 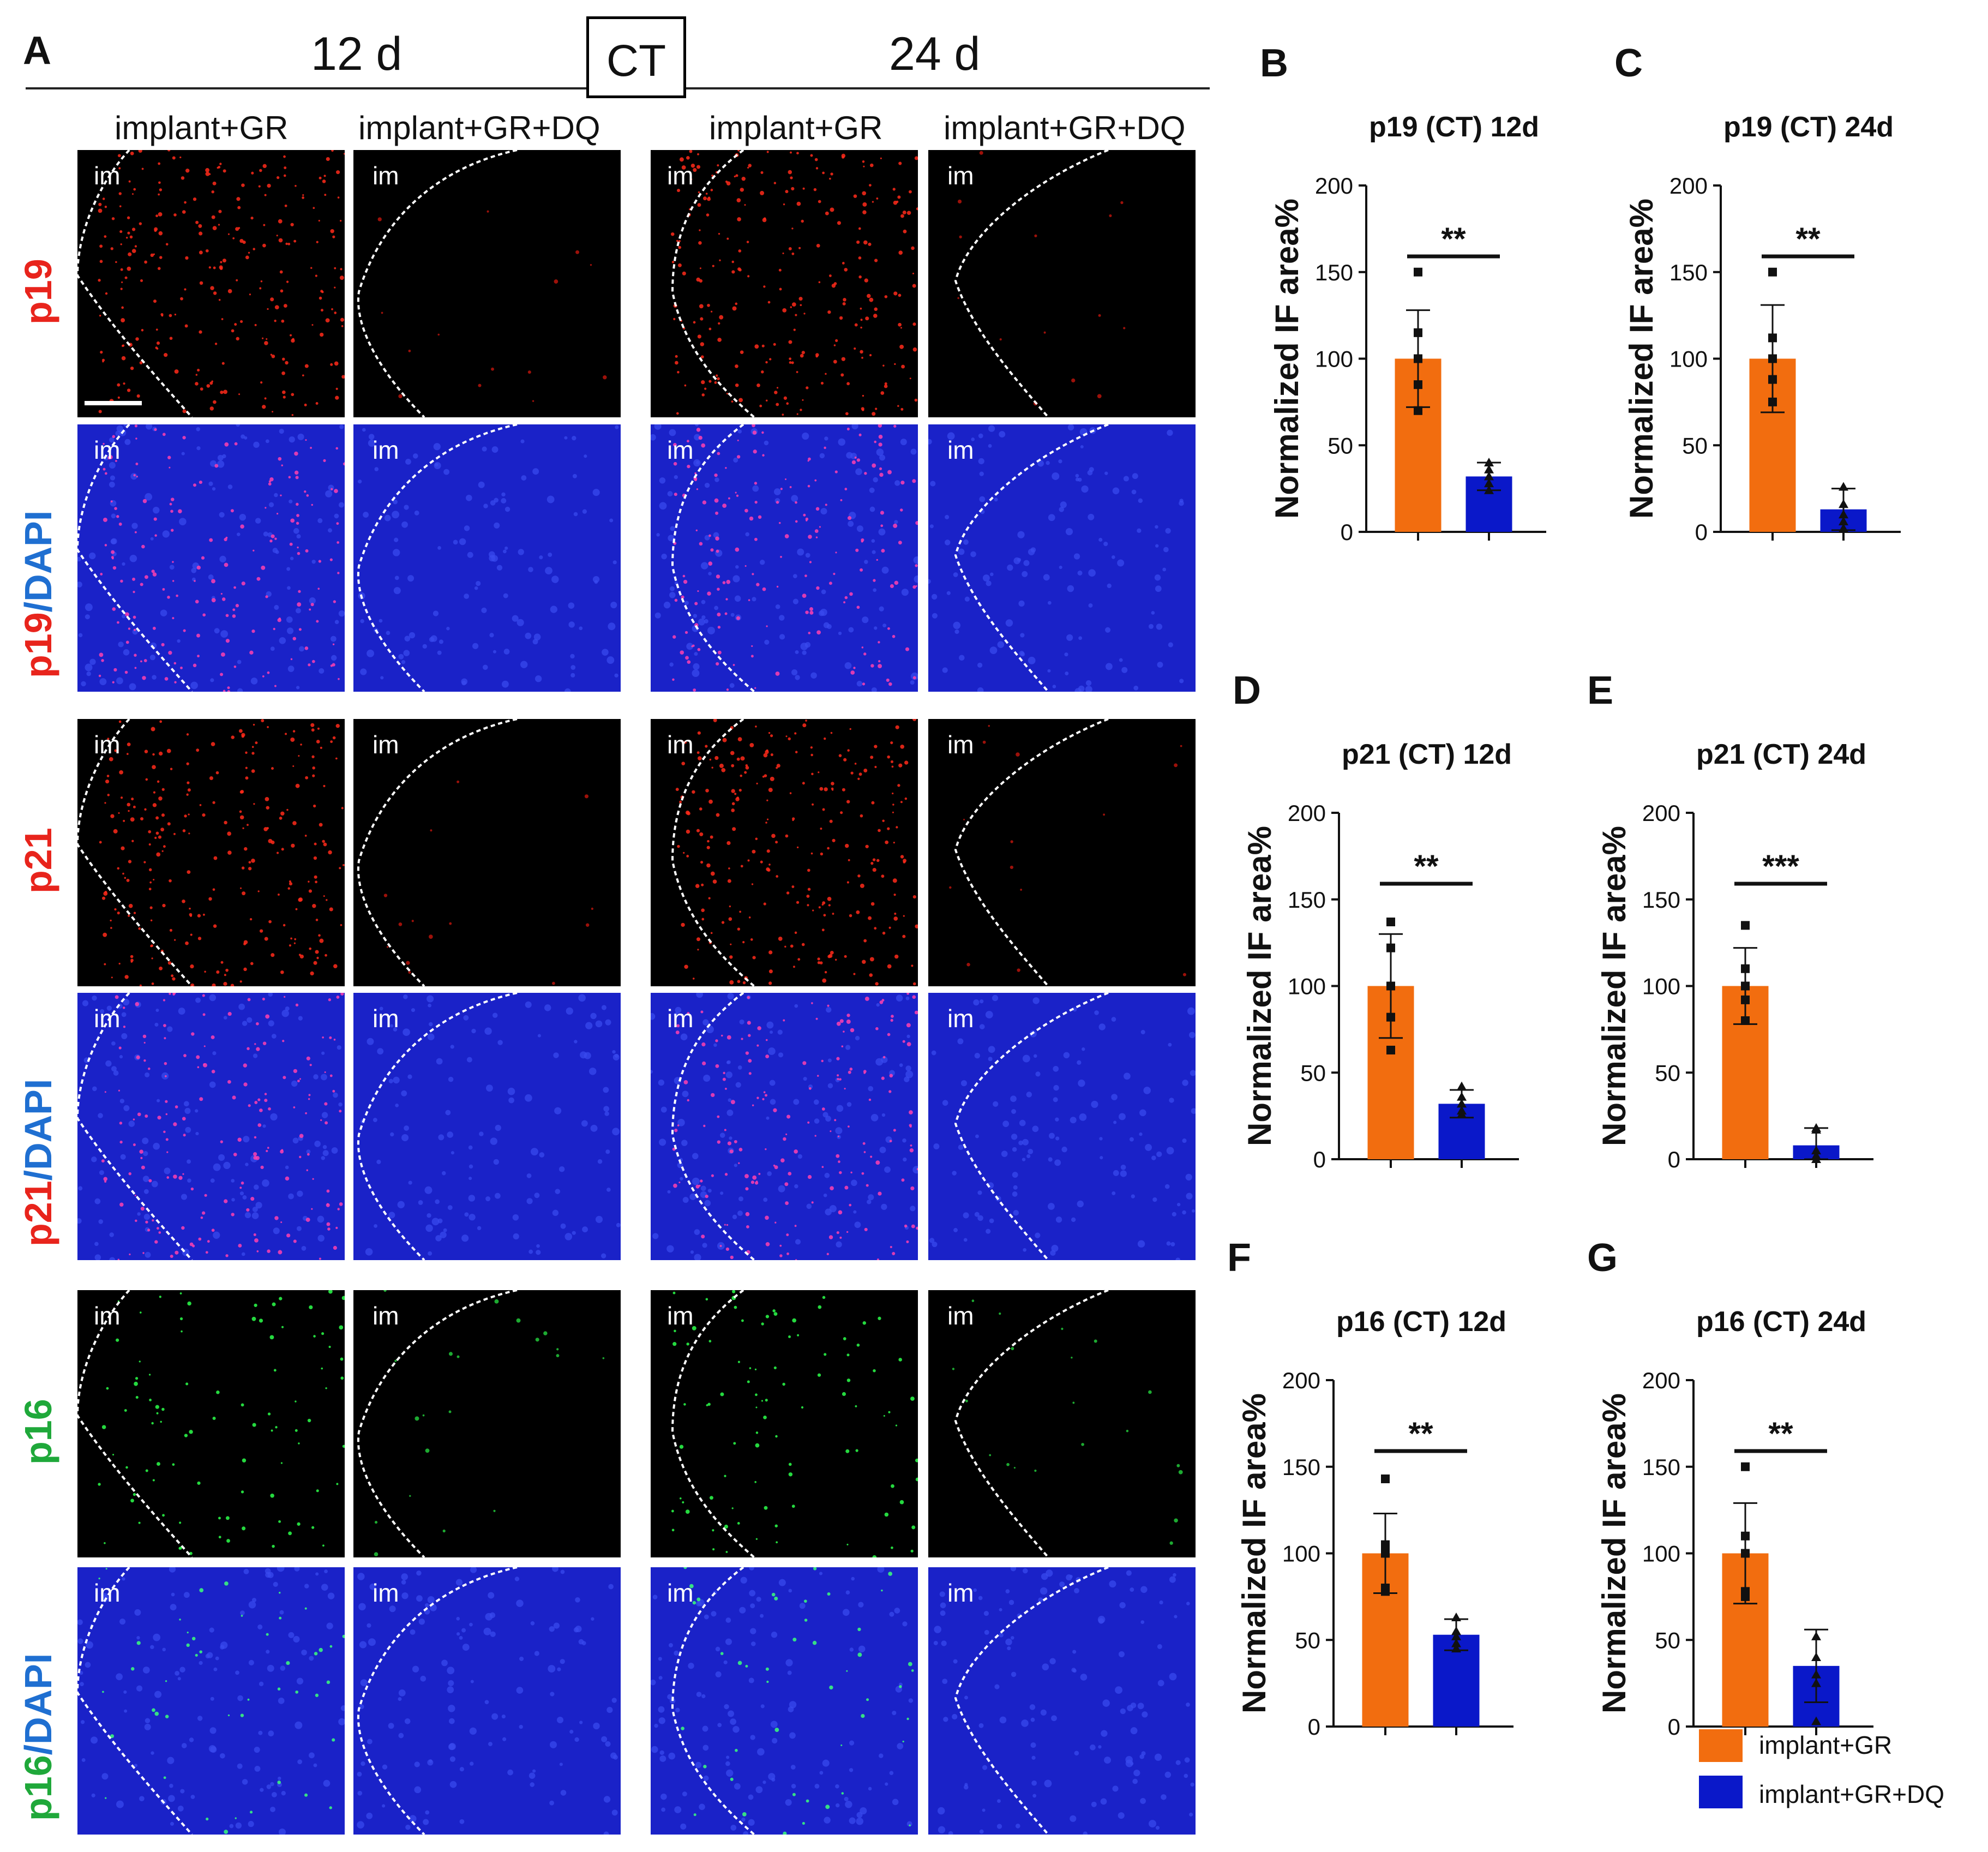 What do you see at coordinates (1062, 1701) in the screenshot?
I see `micrograph-r6-c4: im` at bounding box center [1062, 1701].